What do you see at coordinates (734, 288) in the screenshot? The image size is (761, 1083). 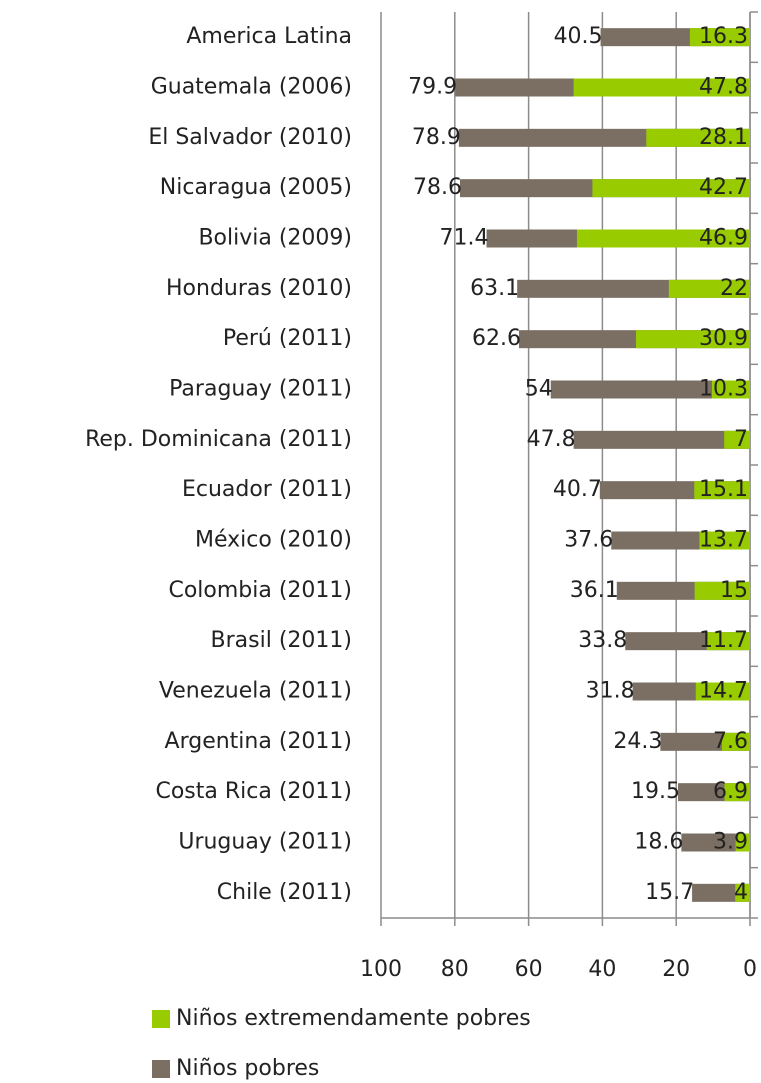 I see `data-label: 22` at bounding box center [734, 288].